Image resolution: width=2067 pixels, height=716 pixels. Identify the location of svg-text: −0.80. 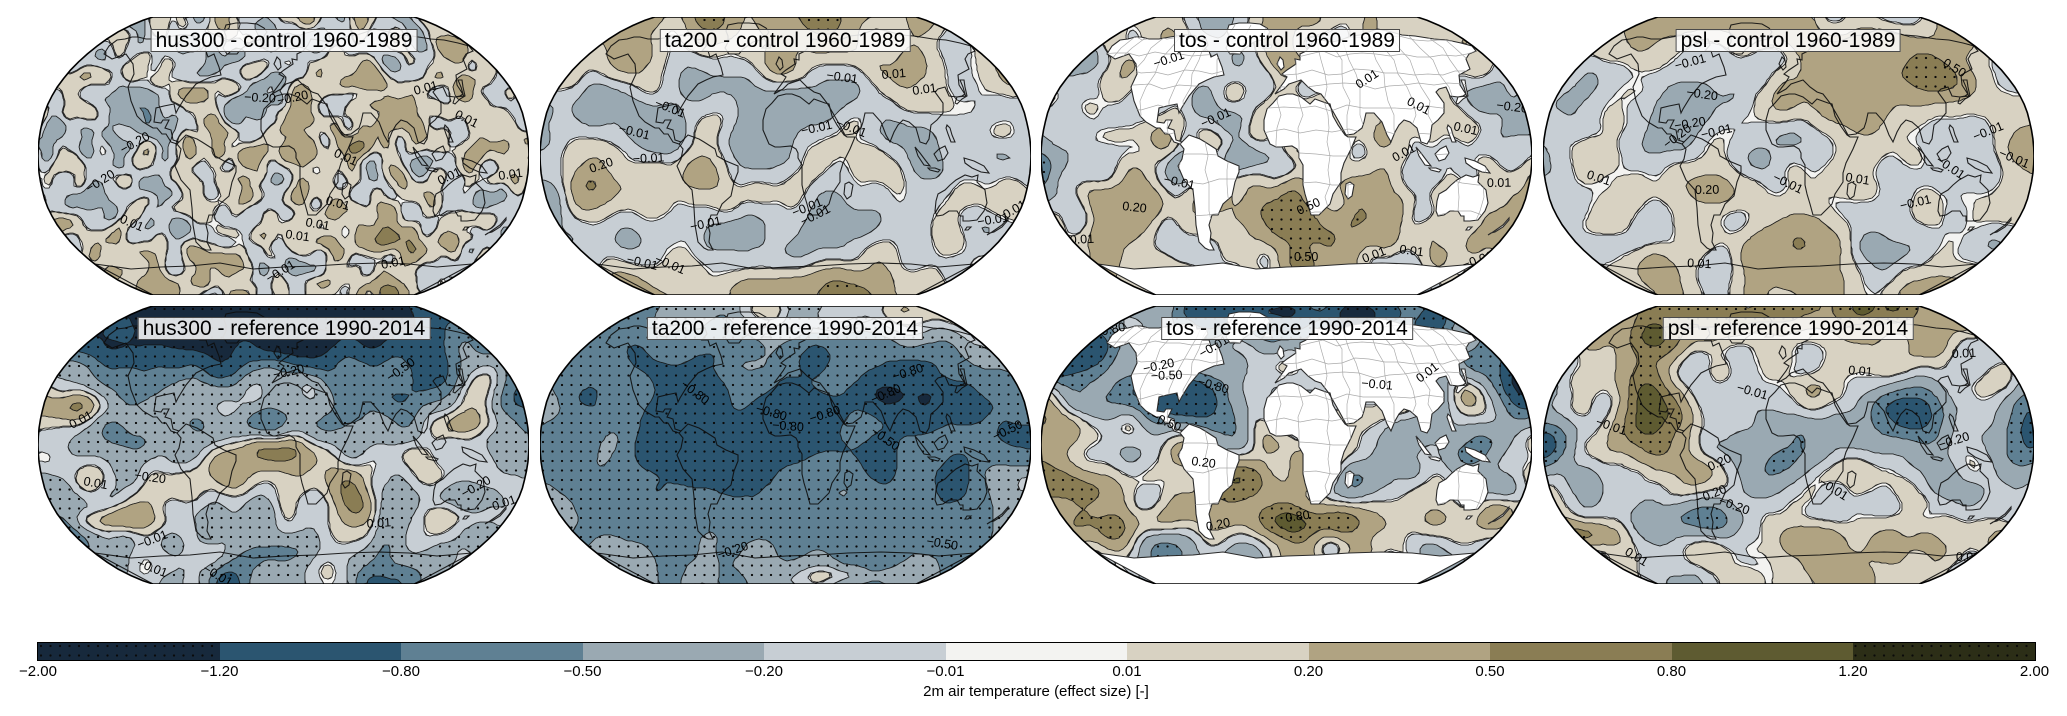
(787, 426).